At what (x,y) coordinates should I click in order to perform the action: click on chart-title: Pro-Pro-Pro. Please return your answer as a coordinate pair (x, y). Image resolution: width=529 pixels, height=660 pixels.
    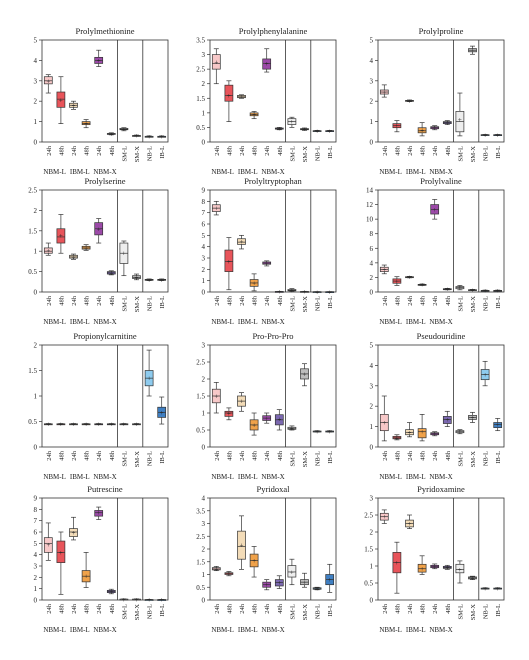
    Looking at the image, I should click on (272, 336).